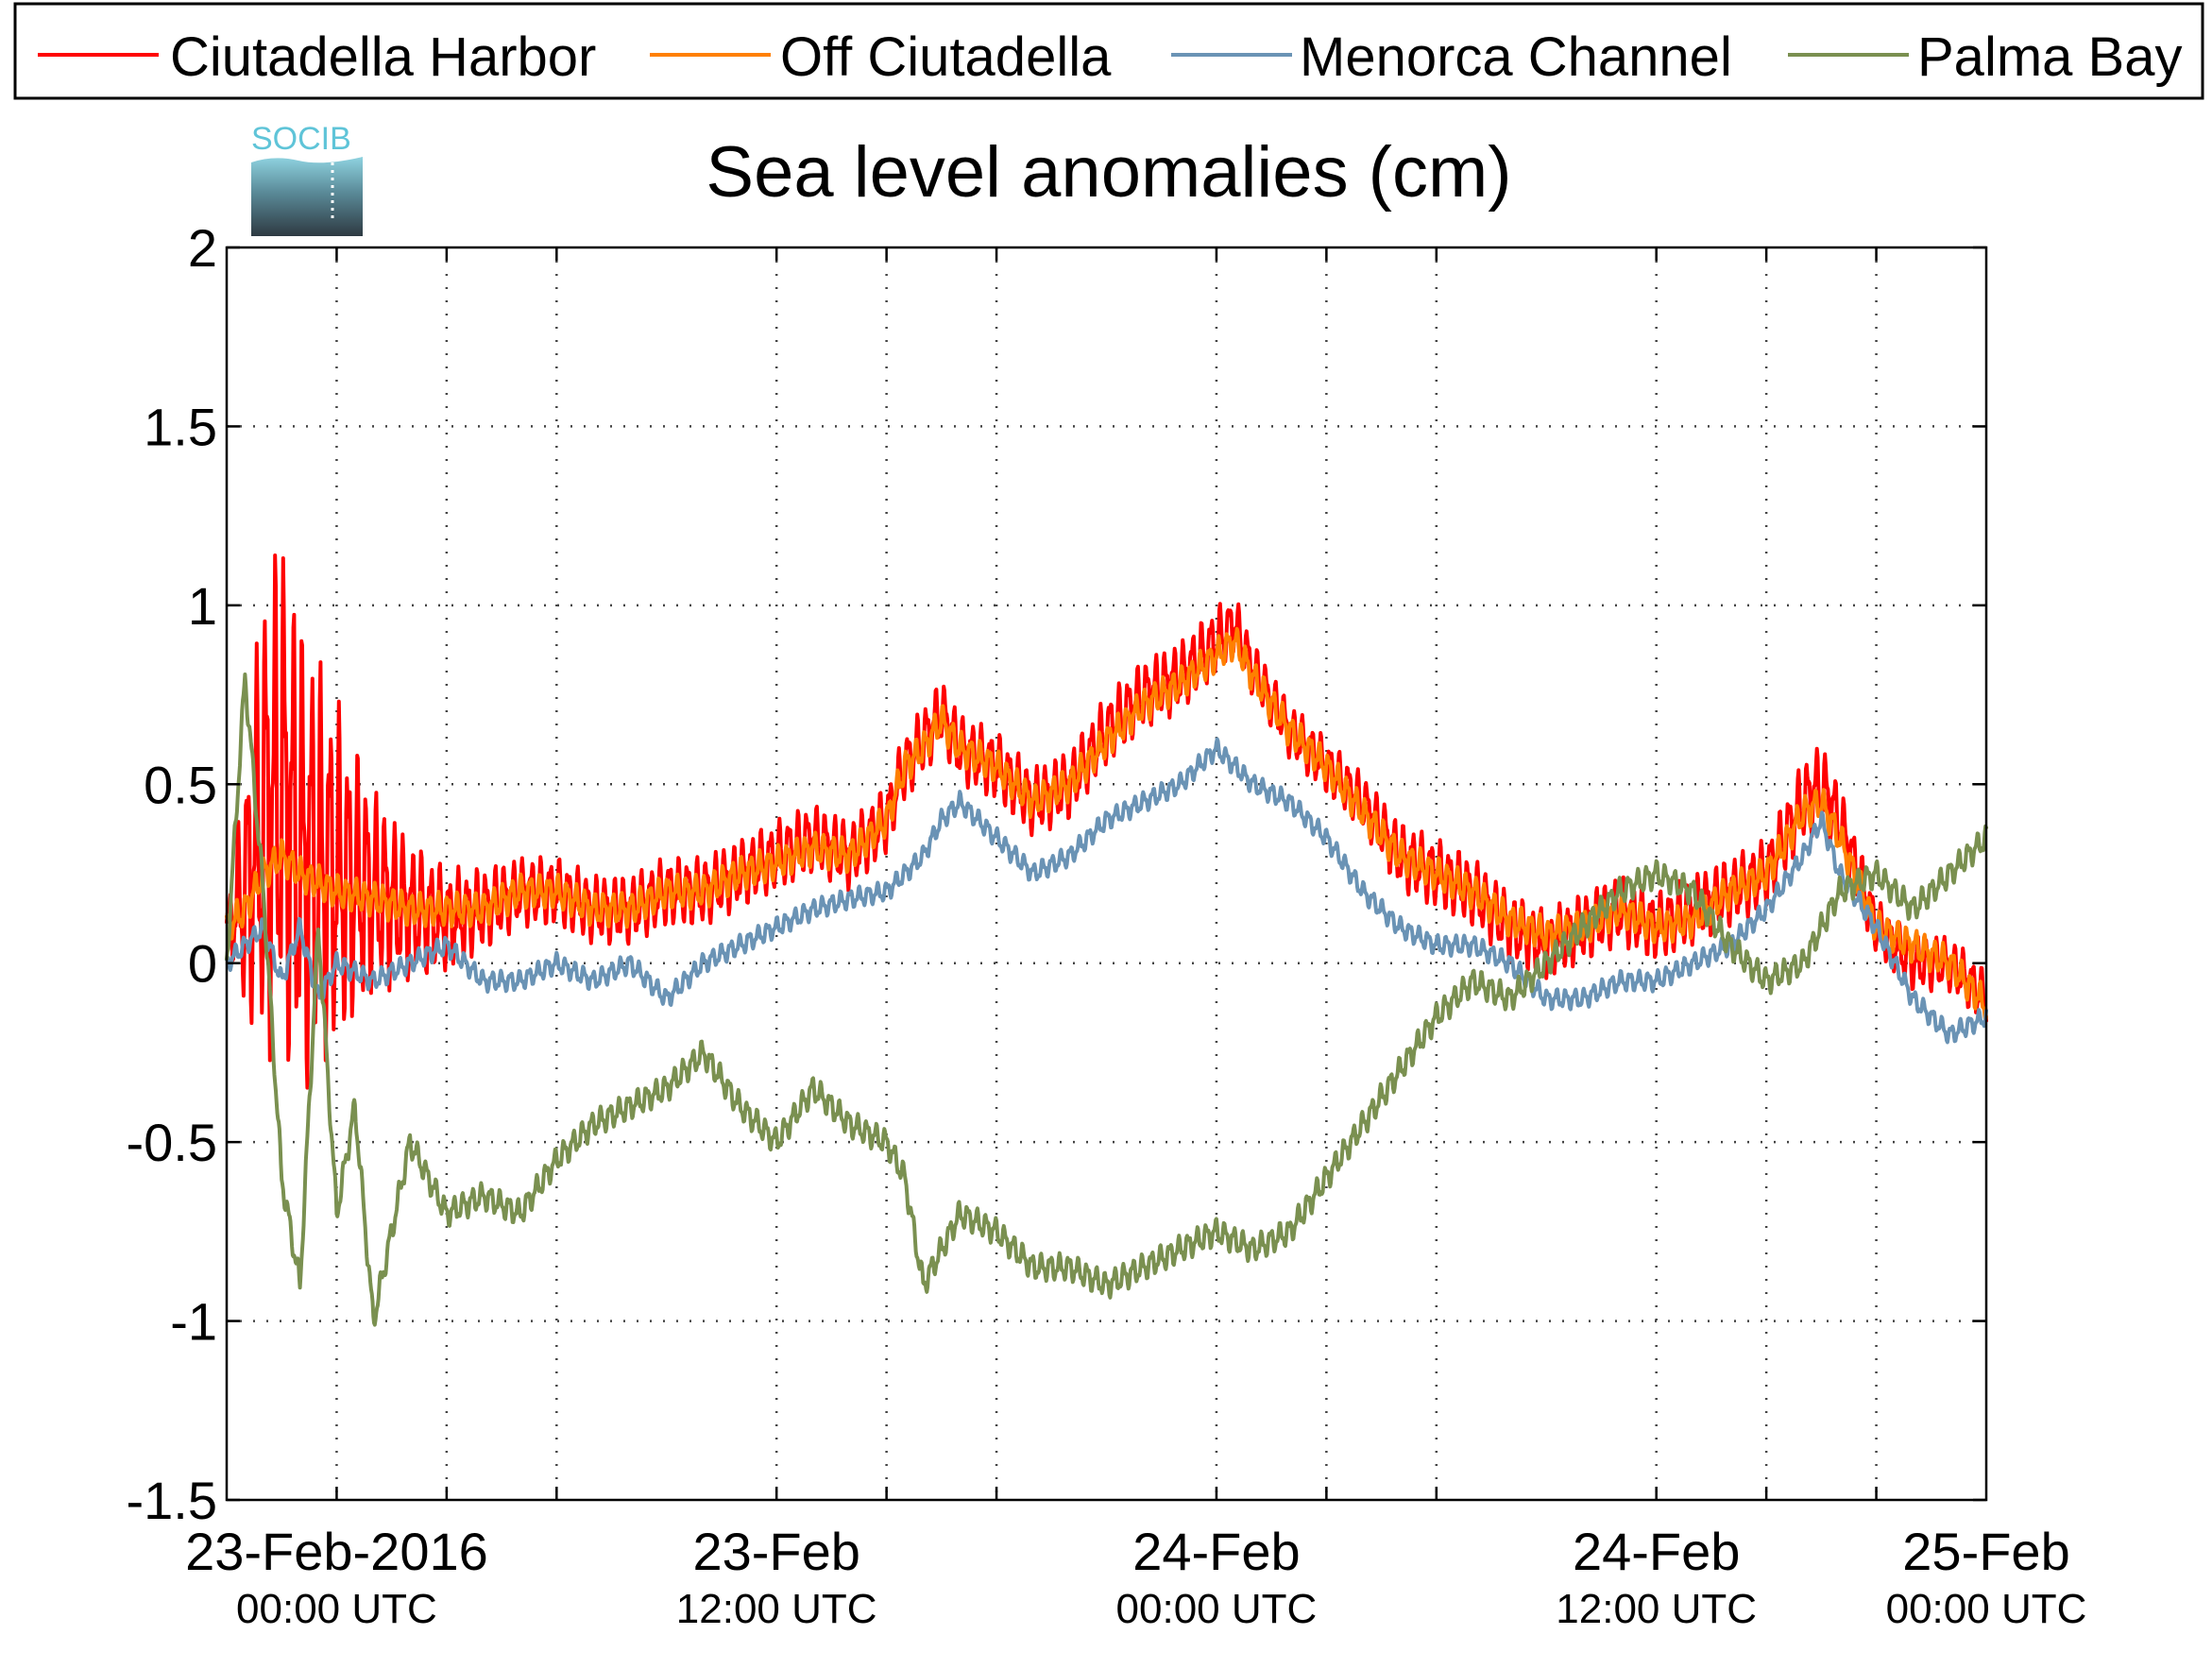 Image resolution: width=2212 pixels, height=1669 pixels. What do you see at coordinates (307, 197) in the screenshot?
I see `socib-logo-wave` at bounding box center [307, 197].